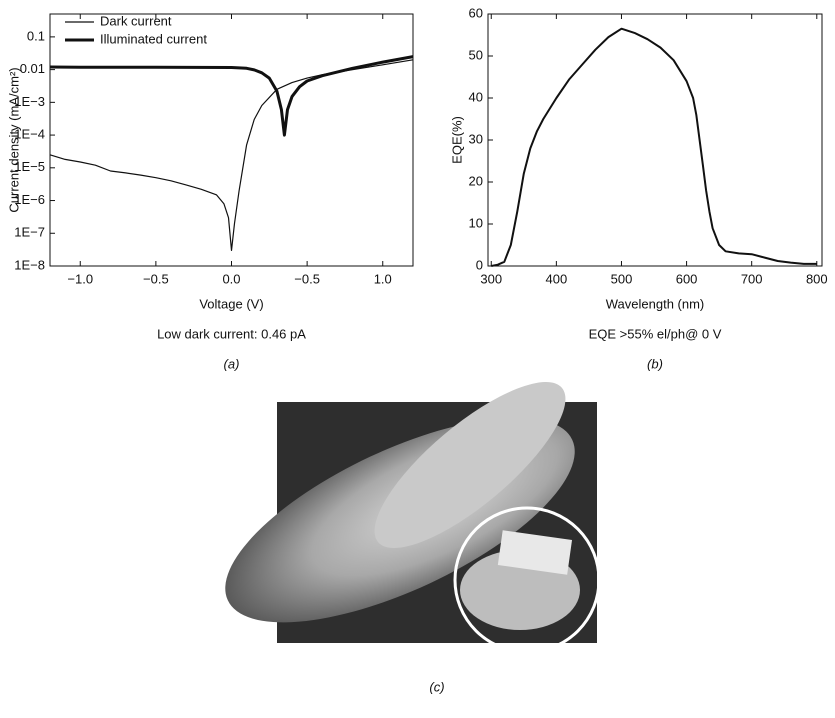 This screenshot has height=718, width=835. Describe the element at coordinates (80, 278) in the screenshot. I see `x-tick-label: −1.0` at that location.